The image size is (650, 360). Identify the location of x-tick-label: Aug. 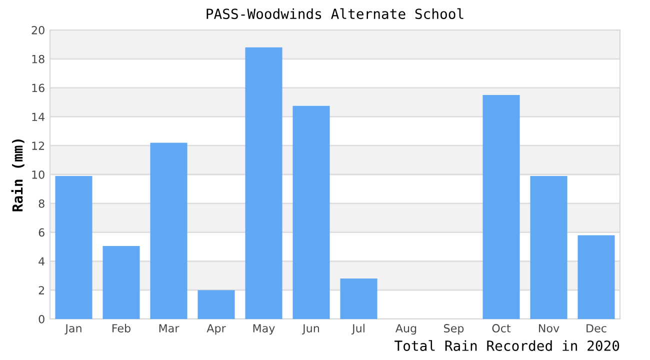
(405, 329).